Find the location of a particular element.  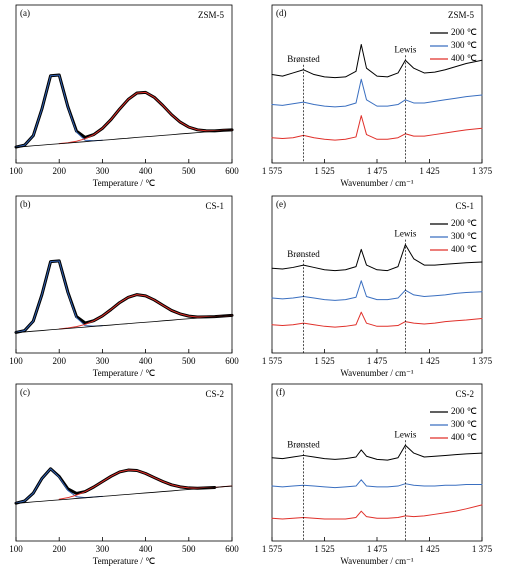

panel-label: (b) is located at coordinates (25, 204).